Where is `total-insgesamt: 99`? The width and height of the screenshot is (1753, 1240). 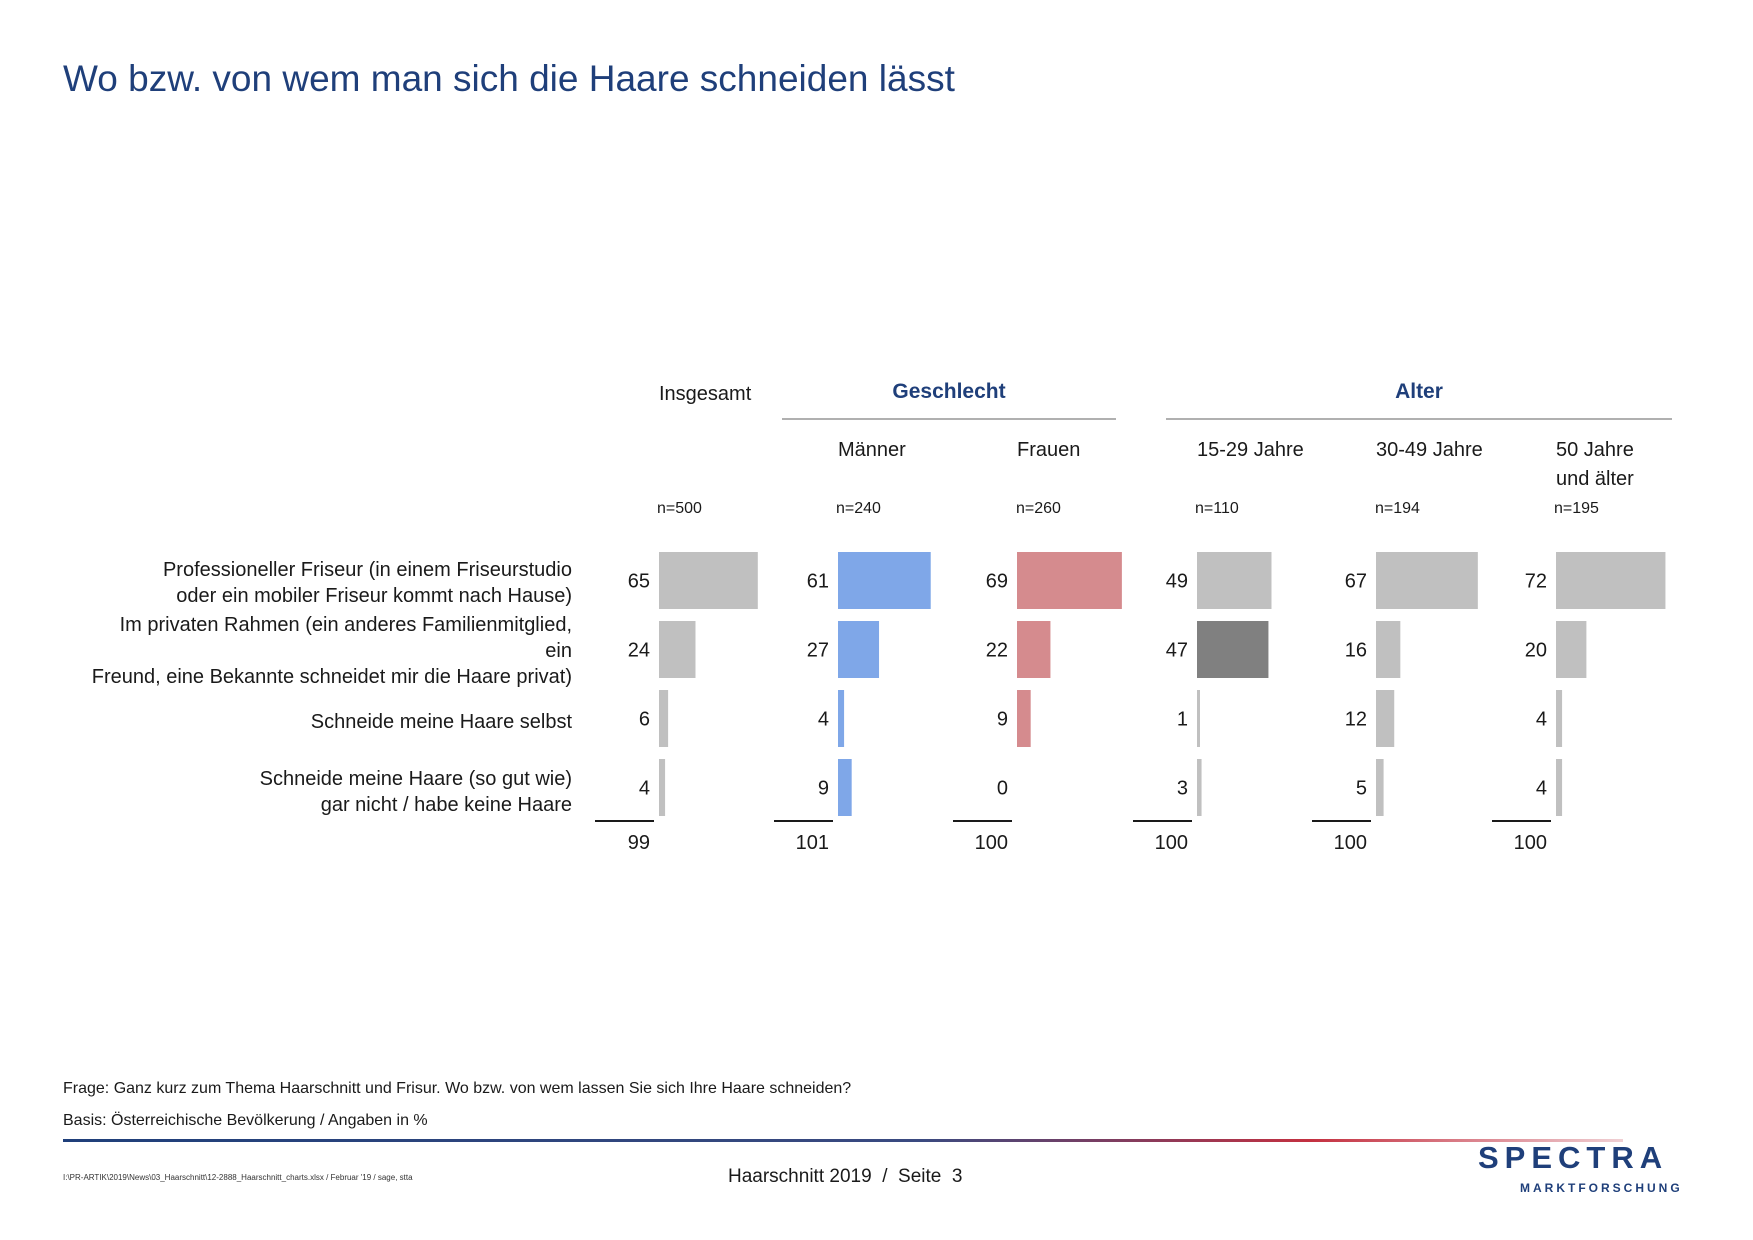 total-insgesamt: 99 is located at coordinates (639, 843).